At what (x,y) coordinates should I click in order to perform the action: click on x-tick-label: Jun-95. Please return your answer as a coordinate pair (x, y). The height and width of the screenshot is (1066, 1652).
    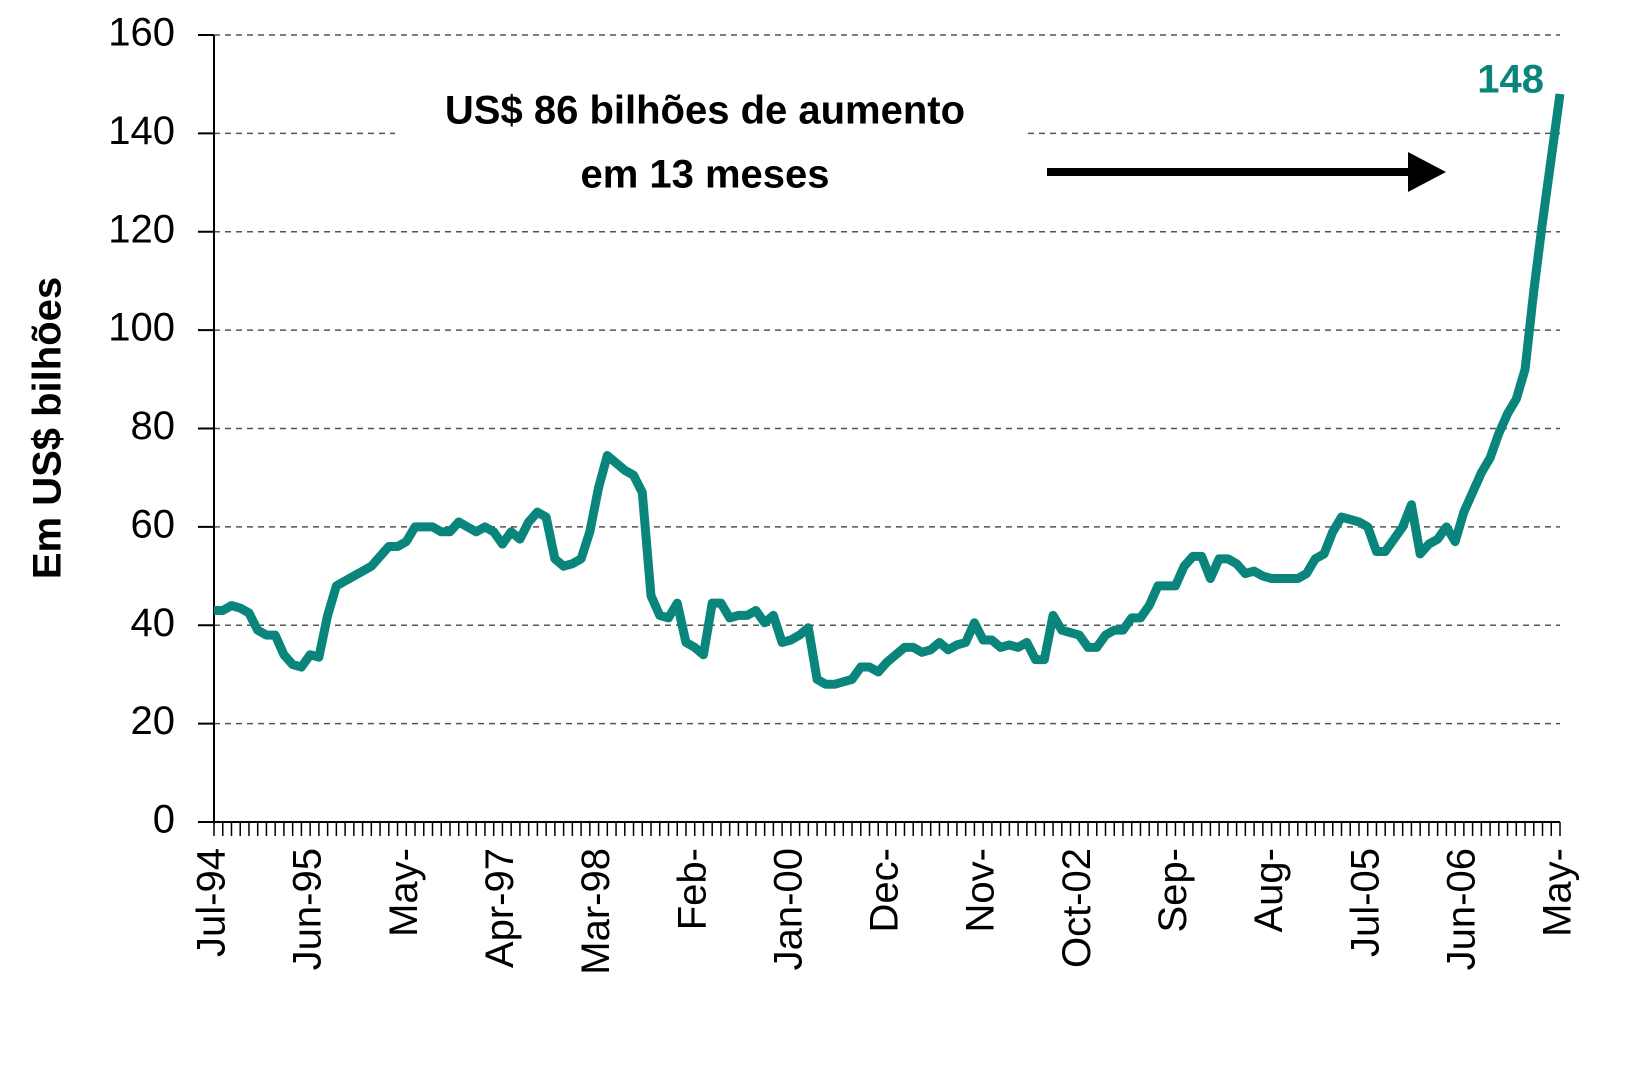
    Looking at the image, I should click on (308, 909).